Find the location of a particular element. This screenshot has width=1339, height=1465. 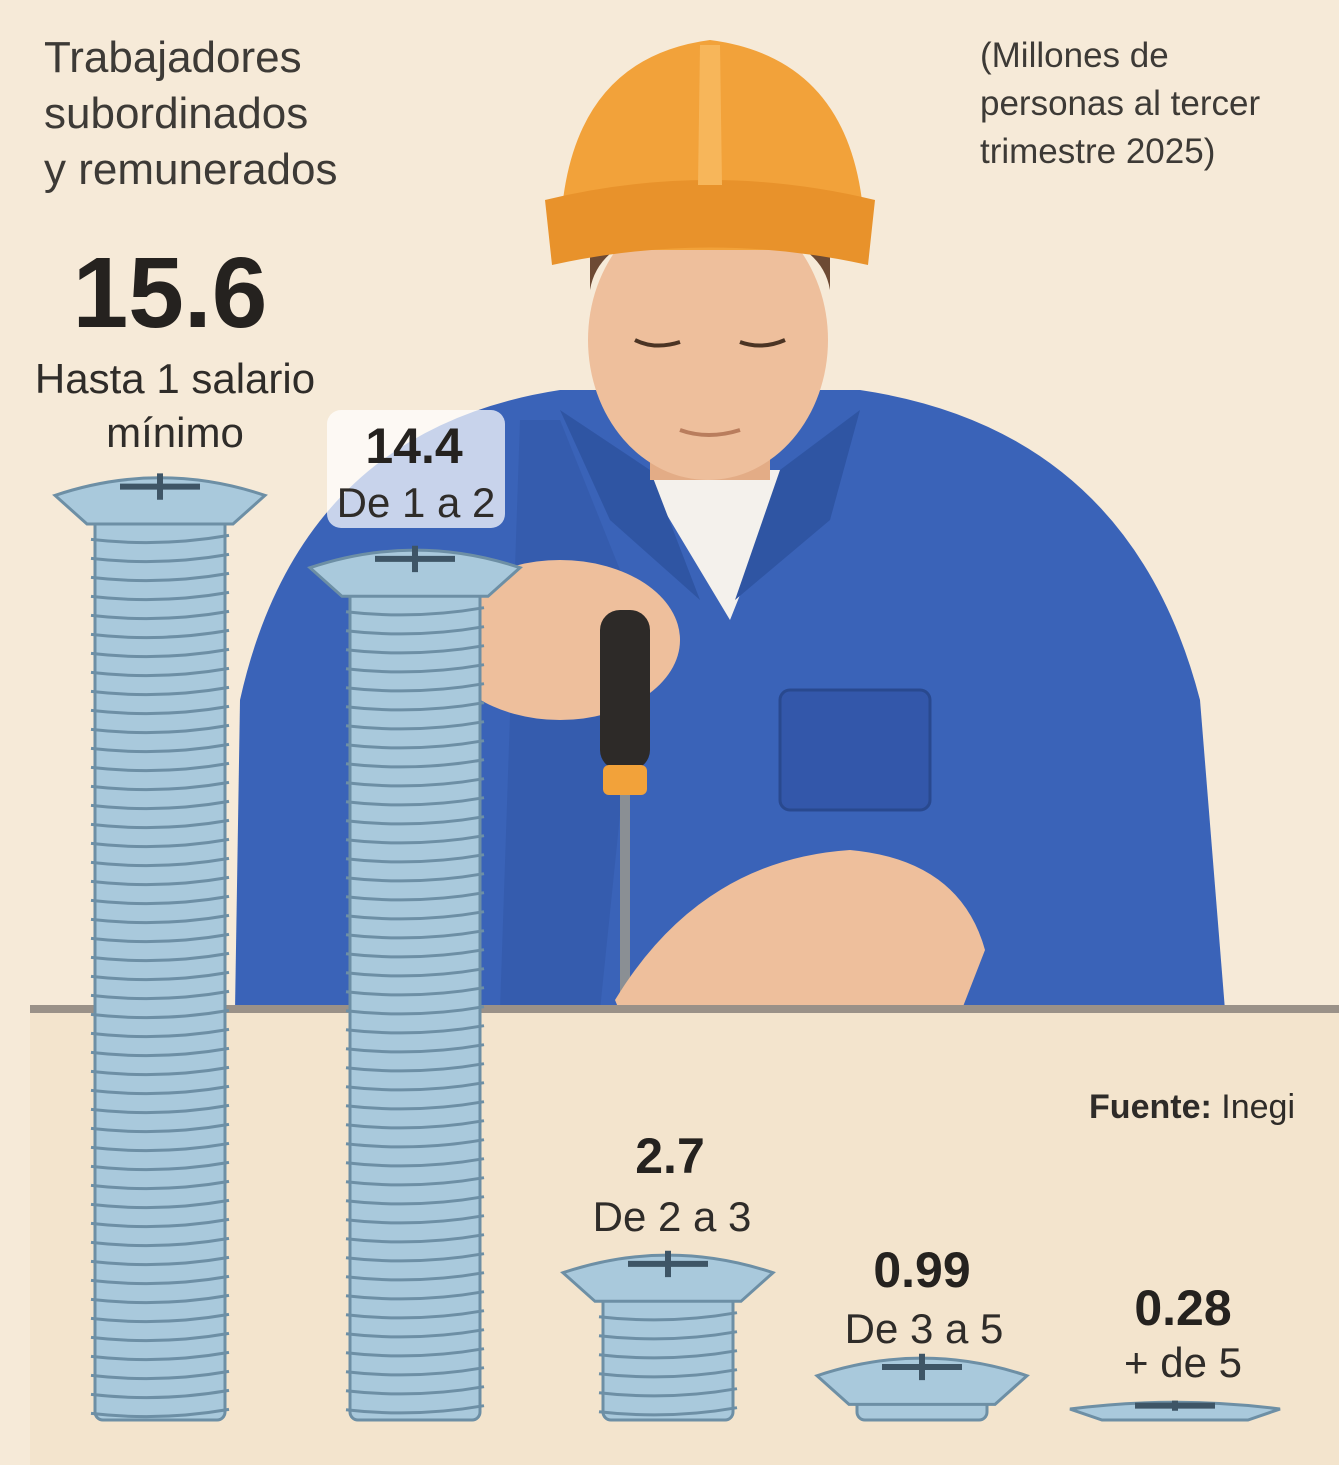

undershirt is located at coordinates (715, 545).